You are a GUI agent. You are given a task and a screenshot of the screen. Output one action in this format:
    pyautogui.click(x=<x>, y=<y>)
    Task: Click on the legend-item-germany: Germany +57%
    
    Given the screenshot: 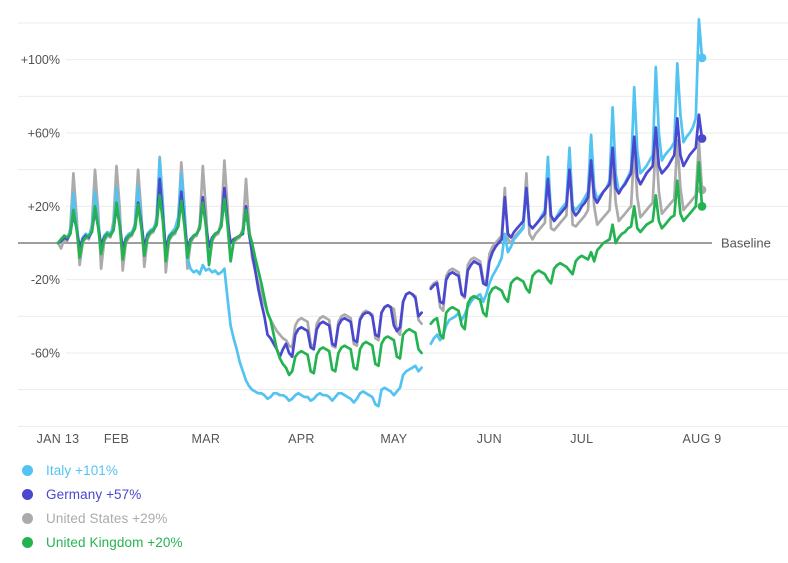 What is the action you would take?
    pyautogui.click(x=405, y=494)
    